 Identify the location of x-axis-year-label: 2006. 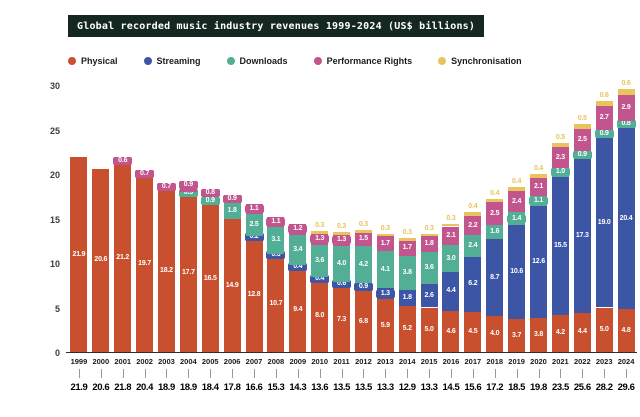
(232, 361).